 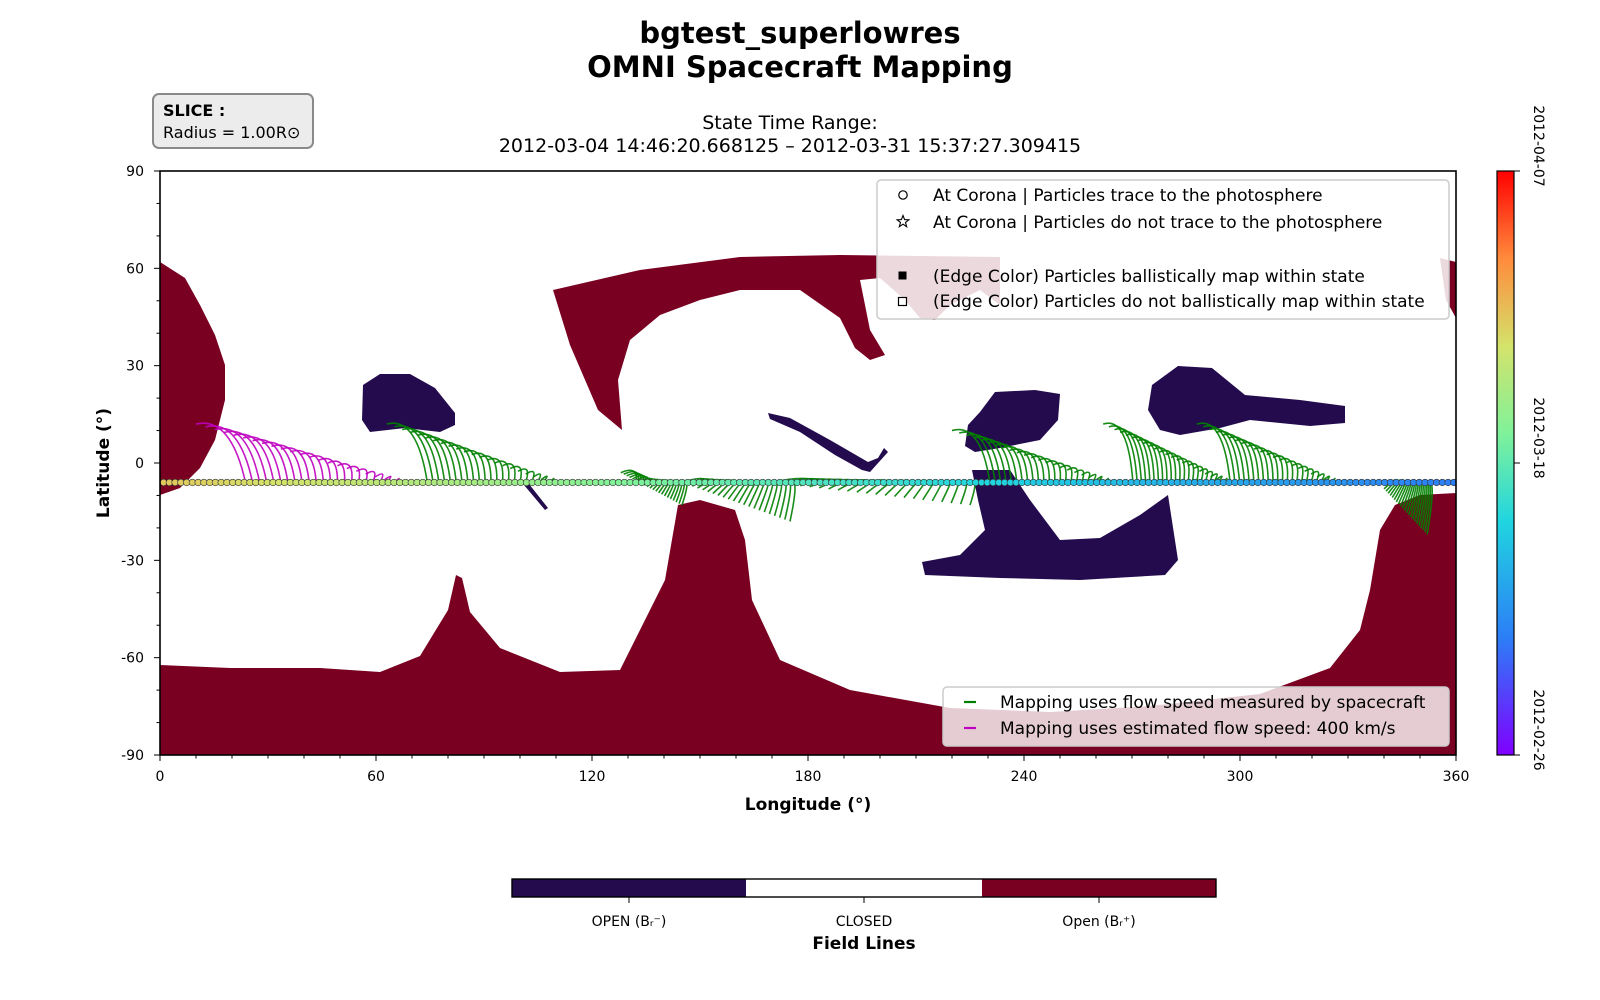 I want to click on line-legend-box, so click(x=1196, y=716).